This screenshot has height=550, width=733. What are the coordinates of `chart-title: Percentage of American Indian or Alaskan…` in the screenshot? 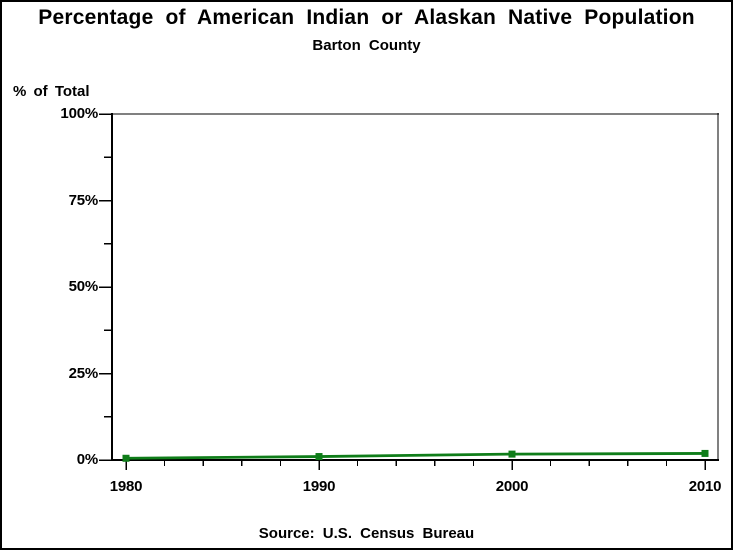 It's located at (366, 17).